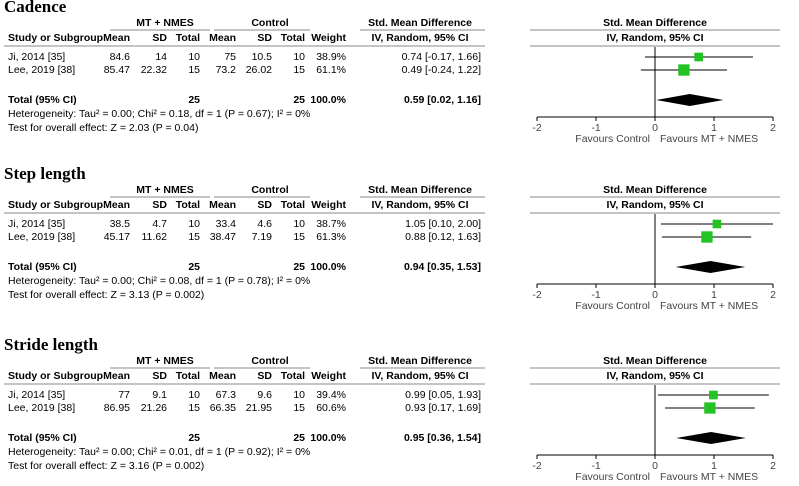 The width and height of the screenshot is (799, 486). I want to click on cell: 10.5, so click(262, 57).